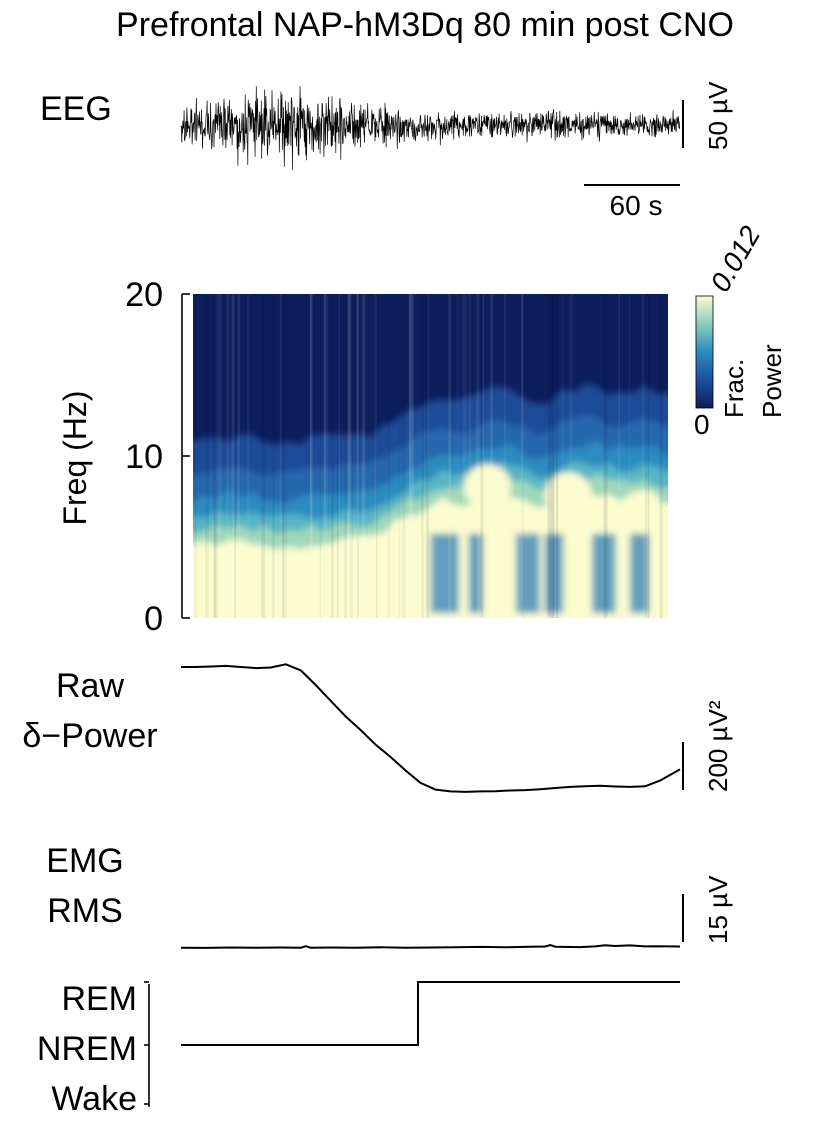  I want to click on emg-rms-line, so click(430, 946).